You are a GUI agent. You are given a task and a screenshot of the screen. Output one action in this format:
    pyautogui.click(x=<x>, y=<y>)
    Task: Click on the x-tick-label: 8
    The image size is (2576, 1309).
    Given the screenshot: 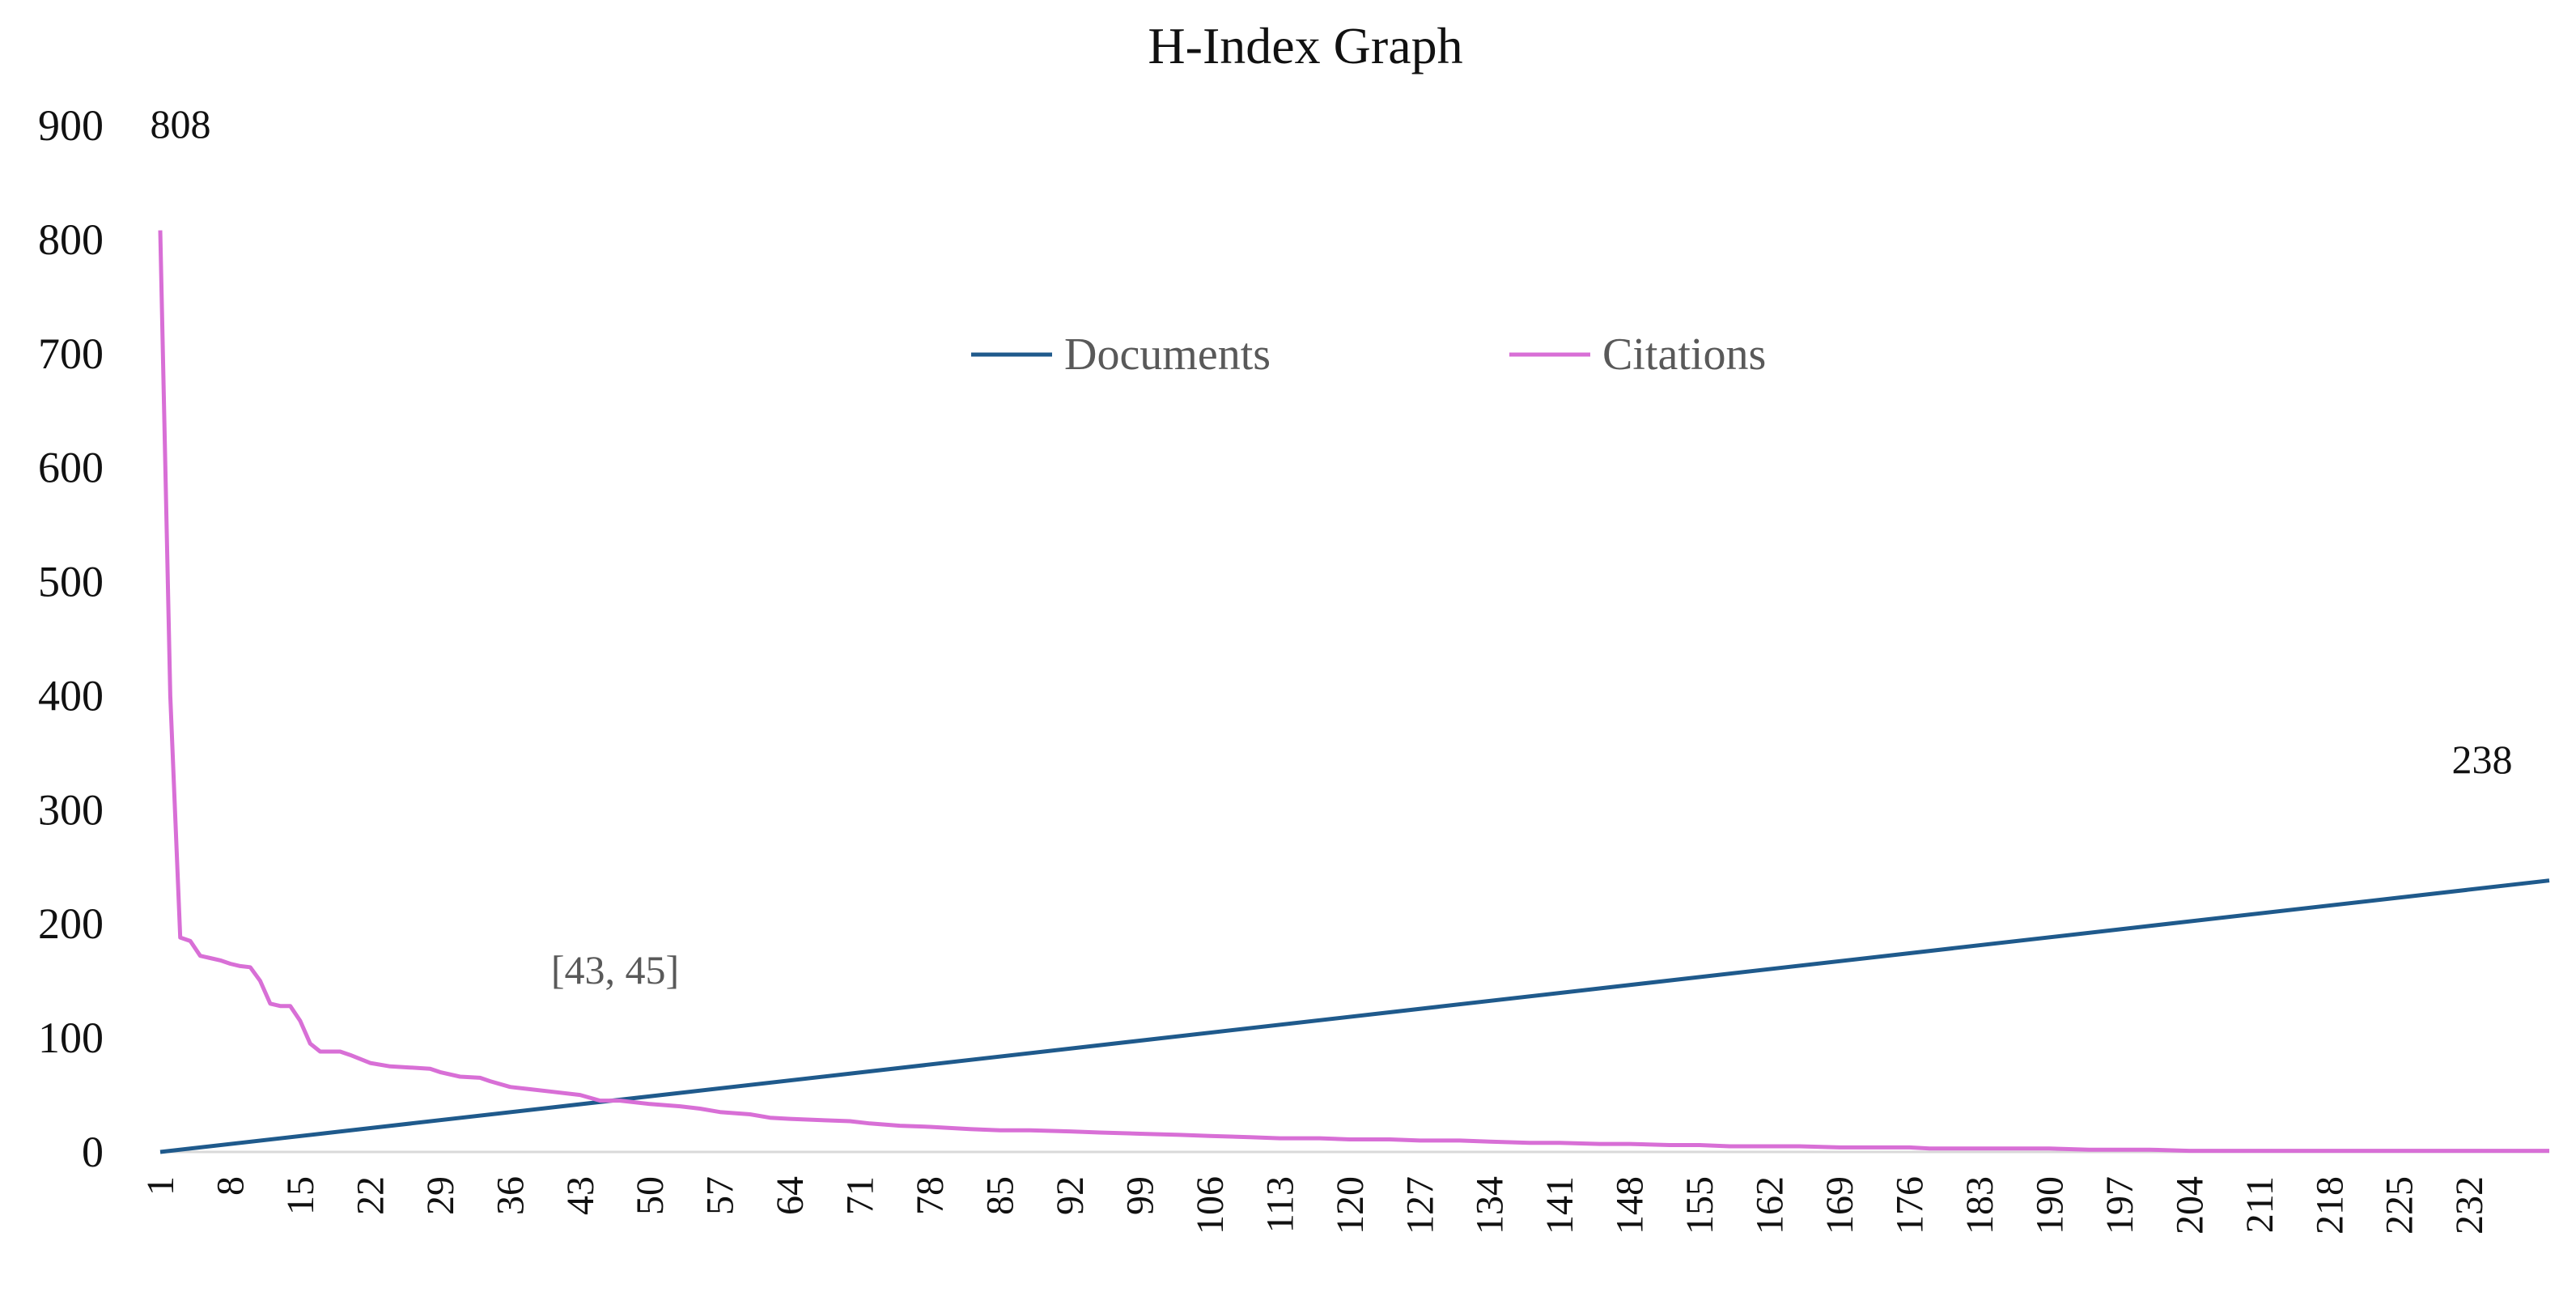 What is the action you would take?
    pyautogui.click(x=230, y=1186)
    